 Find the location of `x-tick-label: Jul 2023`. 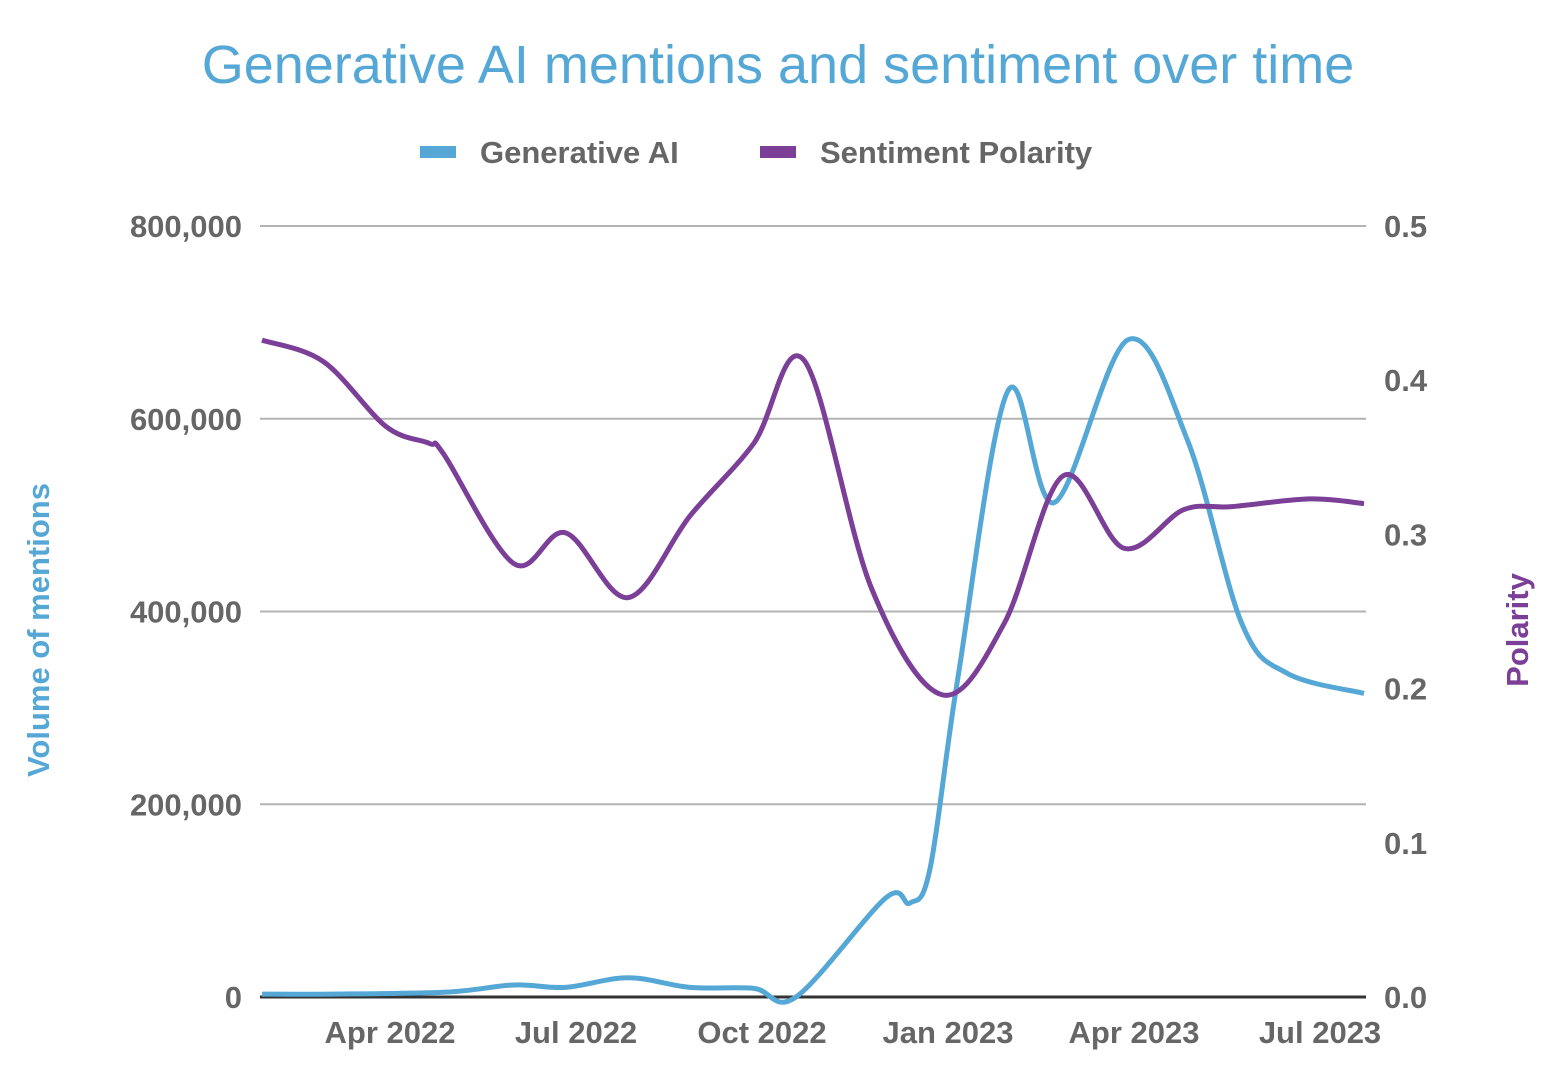

x-tick-label: Jul 2023 is located at coordinates (1320, 1032).